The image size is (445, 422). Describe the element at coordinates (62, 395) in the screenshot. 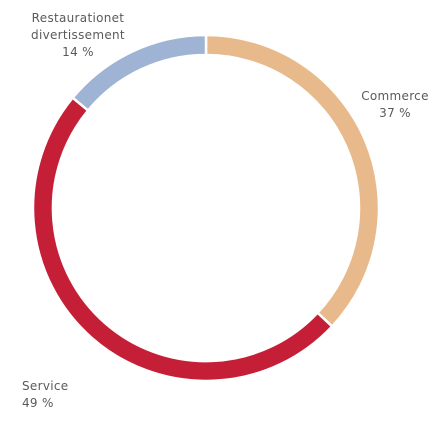

I see `slice-label-service: Service 49 %` at that location.